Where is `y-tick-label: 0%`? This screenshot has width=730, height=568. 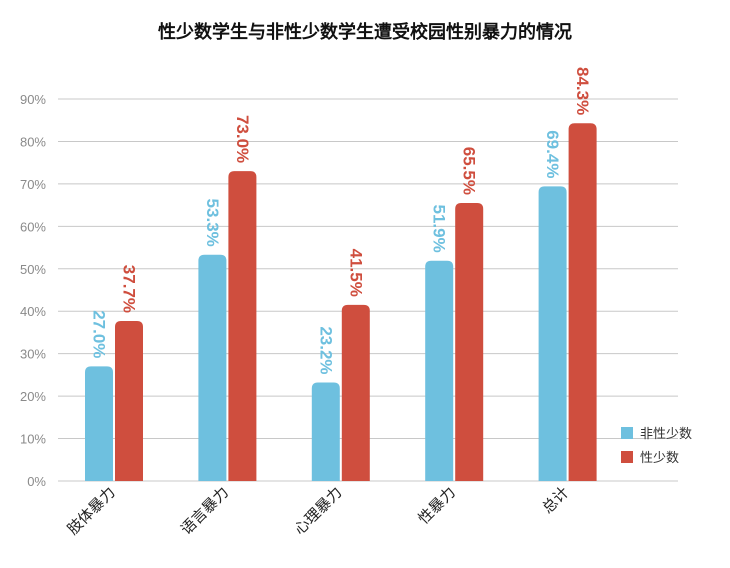
y-tick-label: 0% is located at coordinates (36, 481).